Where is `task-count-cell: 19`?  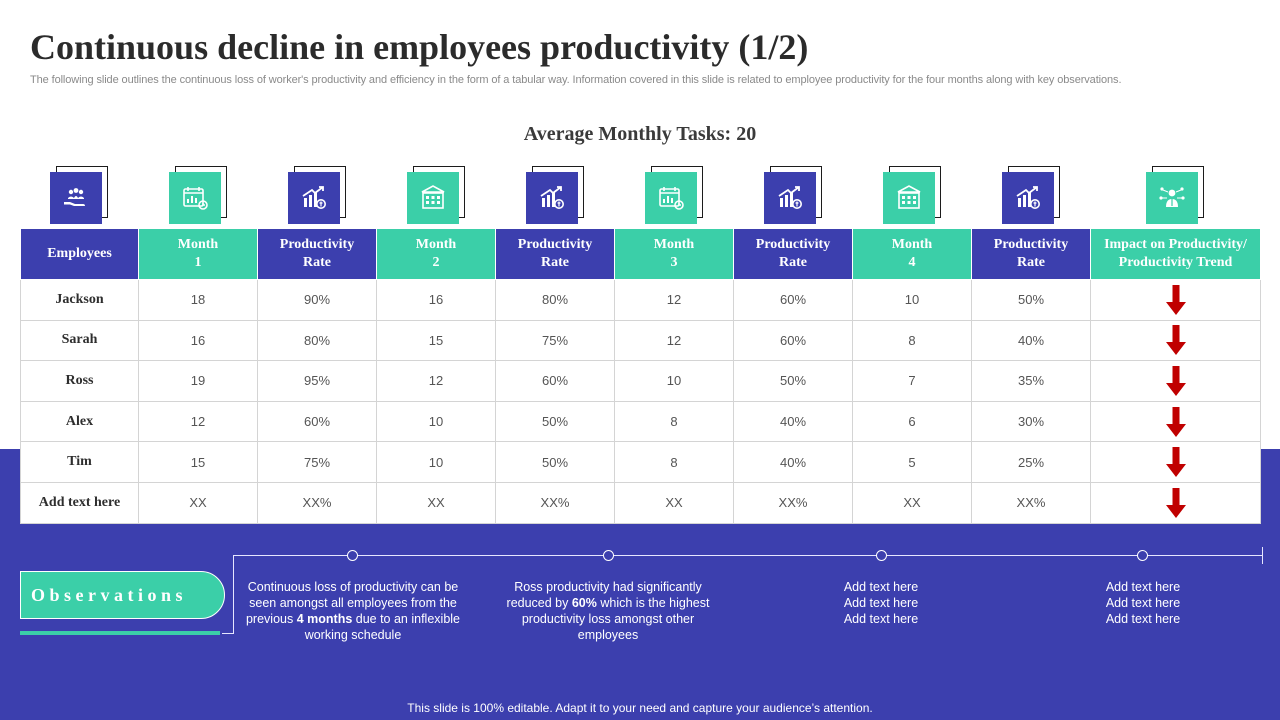 task-count-cell: 19 is located at coordinates (198, 381).